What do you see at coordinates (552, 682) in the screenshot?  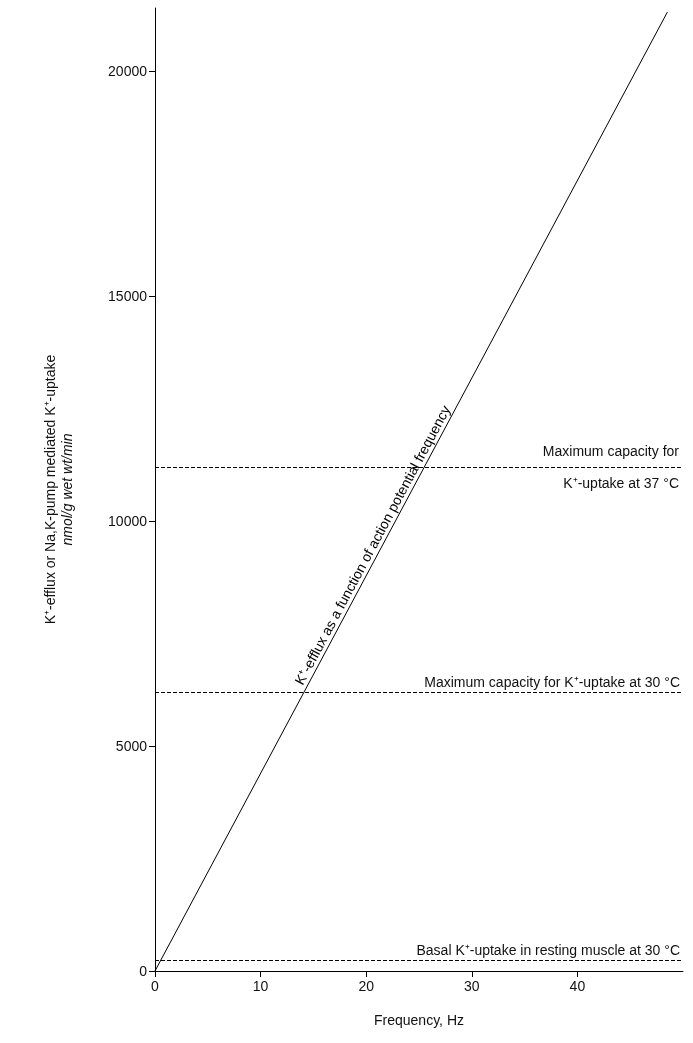 I see `ref-line-label: Maximum capacity for K⁺-uptake at 30 °C` at bounding box center [552, 682].